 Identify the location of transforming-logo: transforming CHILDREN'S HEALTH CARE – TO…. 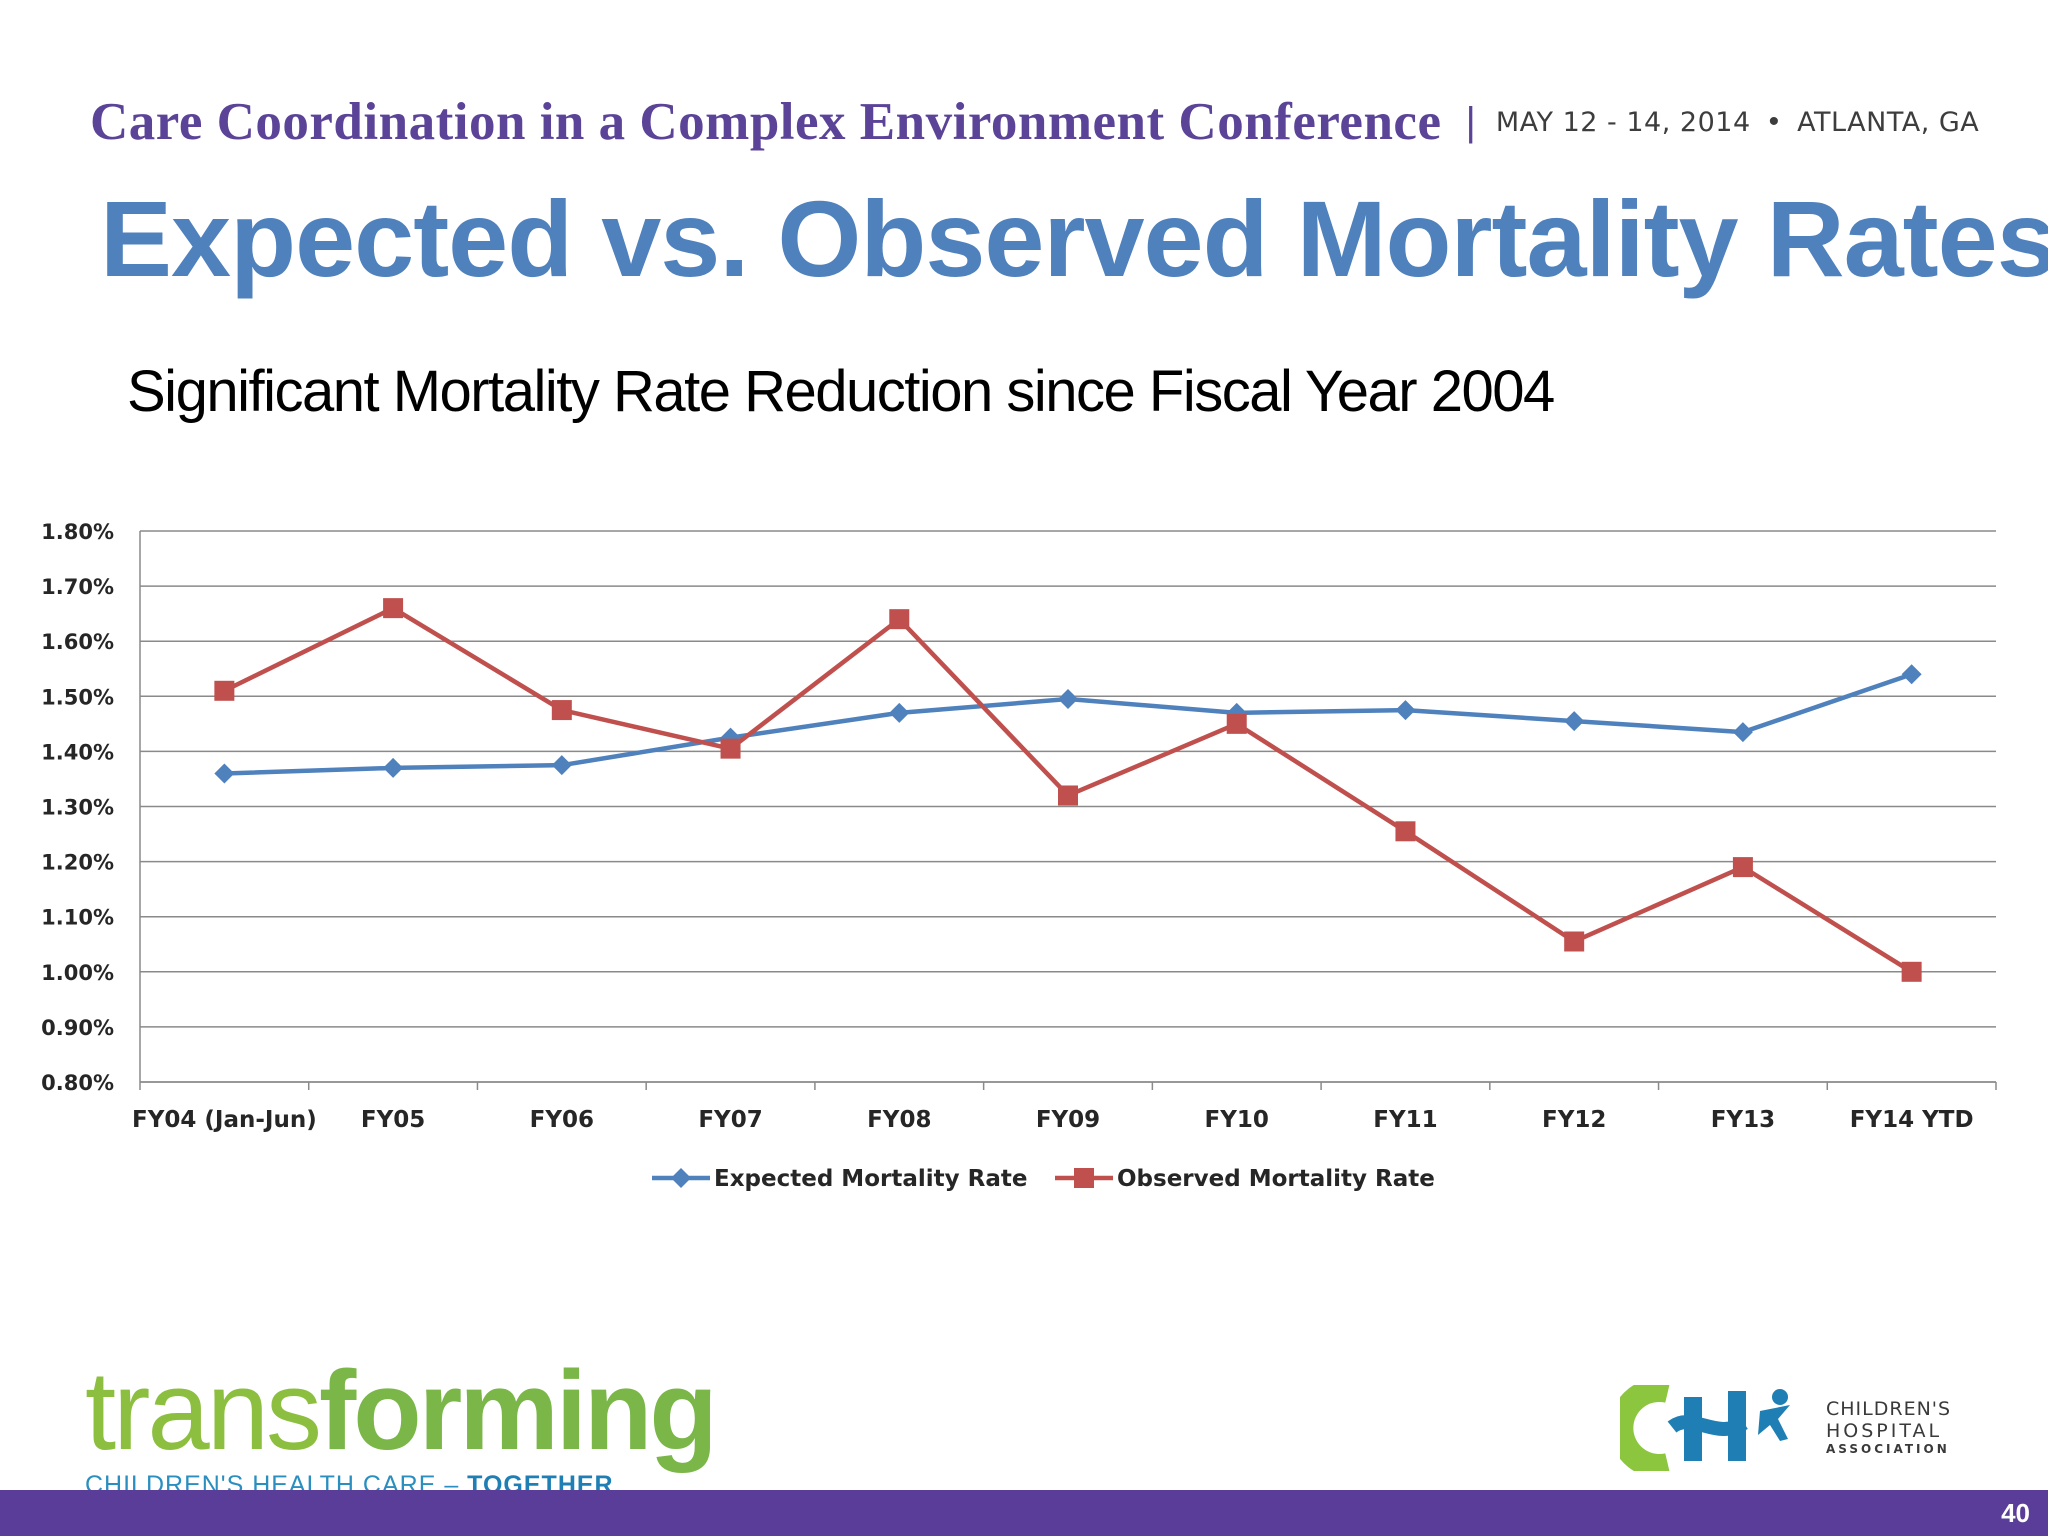
(401, 1427).